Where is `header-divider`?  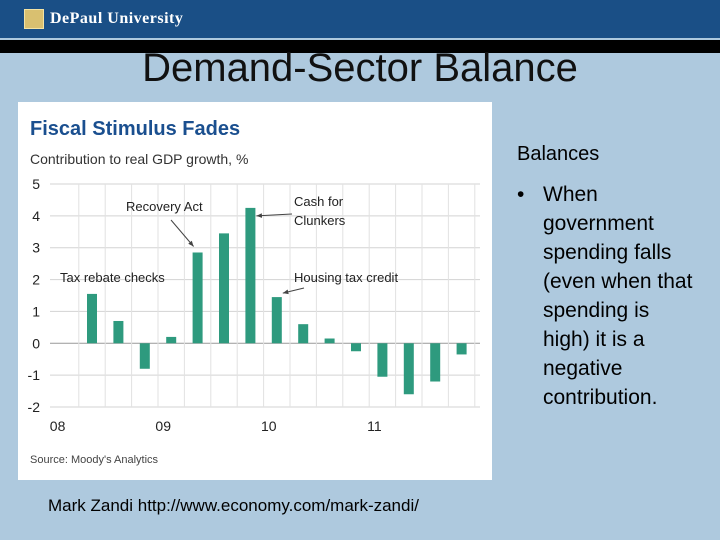
header-divider is located at coordinates (360, 46).